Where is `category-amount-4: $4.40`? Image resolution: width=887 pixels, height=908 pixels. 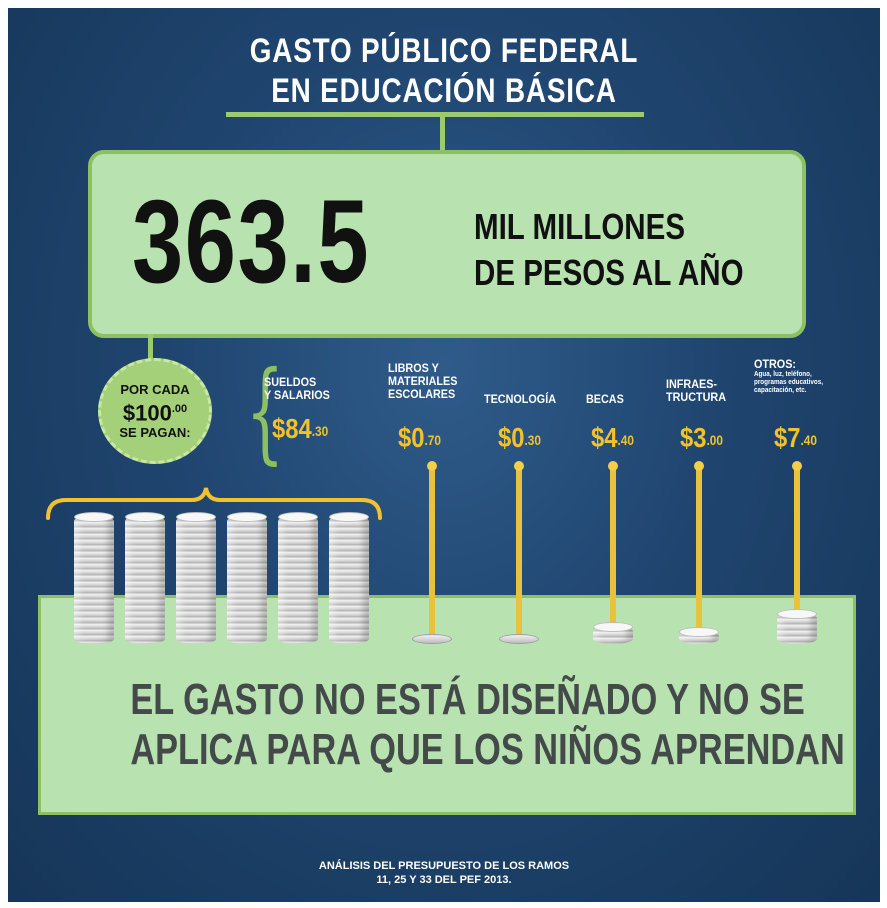
category-amount-4: $4.40 is located at coordinates (612, 438).